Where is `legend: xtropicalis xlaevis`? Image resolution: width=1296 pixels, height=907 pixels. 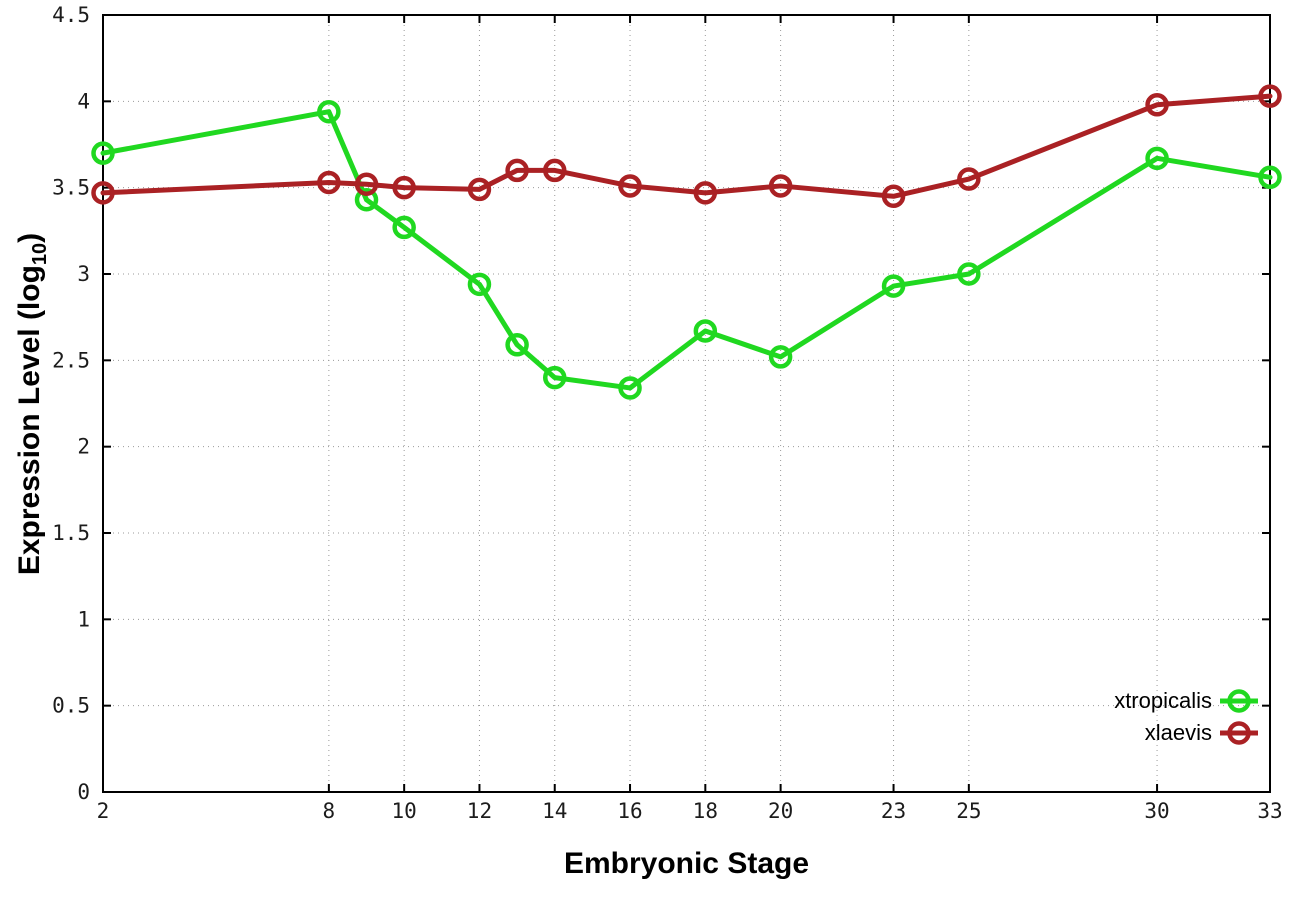
legend: xtropicalis xlaevis is located at coordinates (1186, 716).